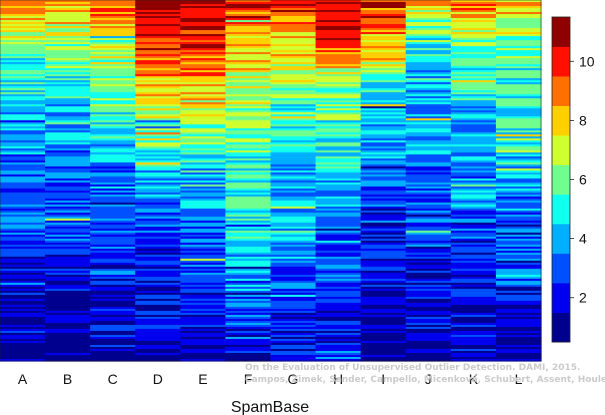 This screenshot has height=415, width=605. I want to click on x-tick-label: D, so click(158, 379).